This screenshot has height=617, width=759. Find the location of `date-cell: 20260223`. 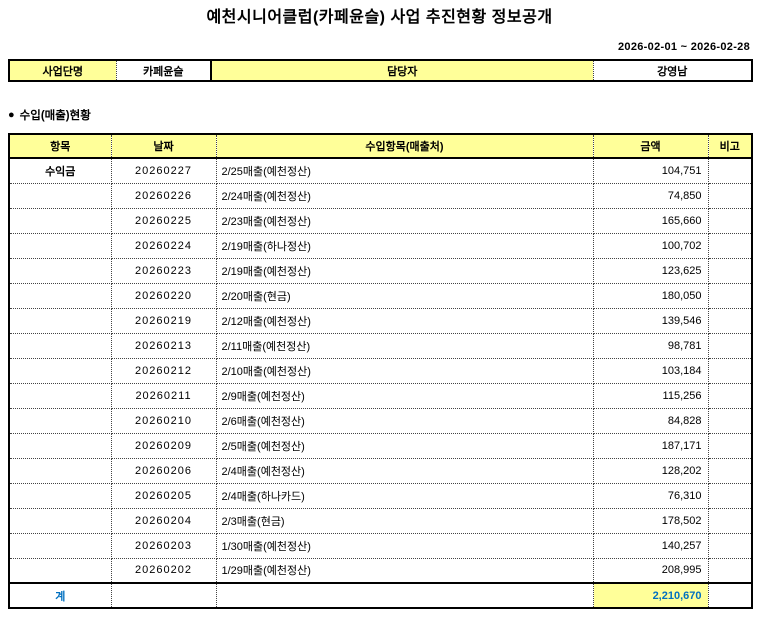

date-cell: 20260223 is located at coordinates (163, 270).